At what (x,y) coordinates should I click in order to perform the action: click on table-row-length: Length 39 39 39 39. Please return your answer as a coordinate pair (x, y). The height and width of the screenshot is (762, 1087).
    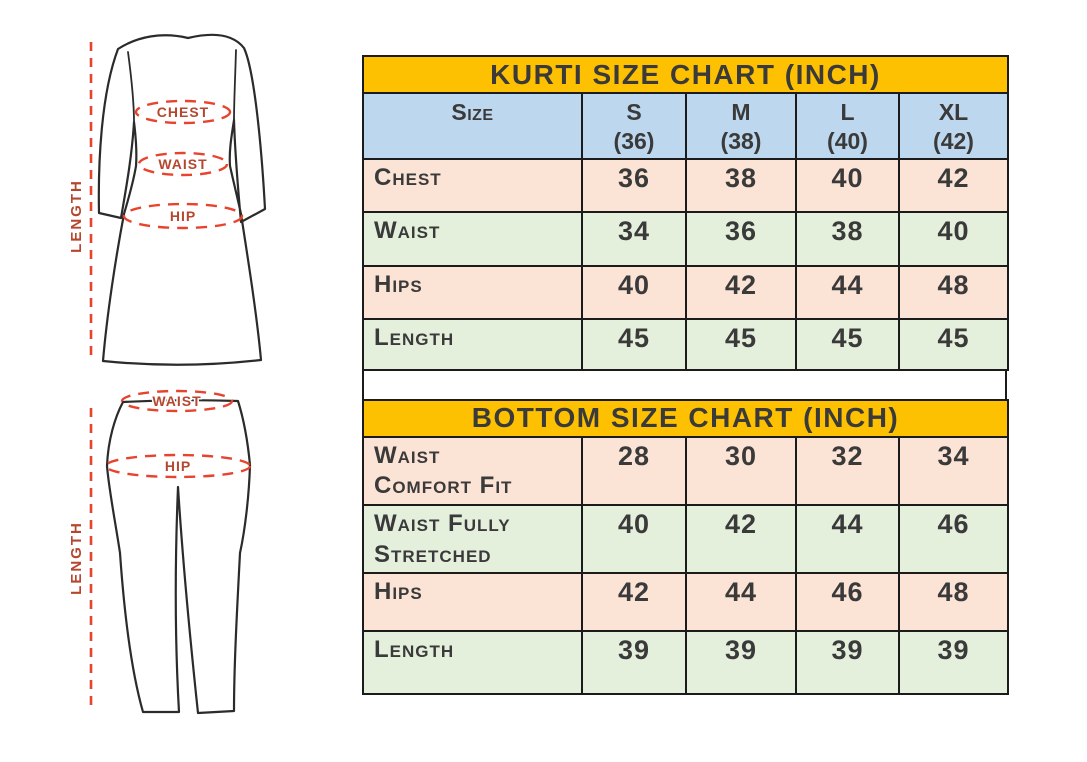
    Looking at the image, I should click on (686, 663).